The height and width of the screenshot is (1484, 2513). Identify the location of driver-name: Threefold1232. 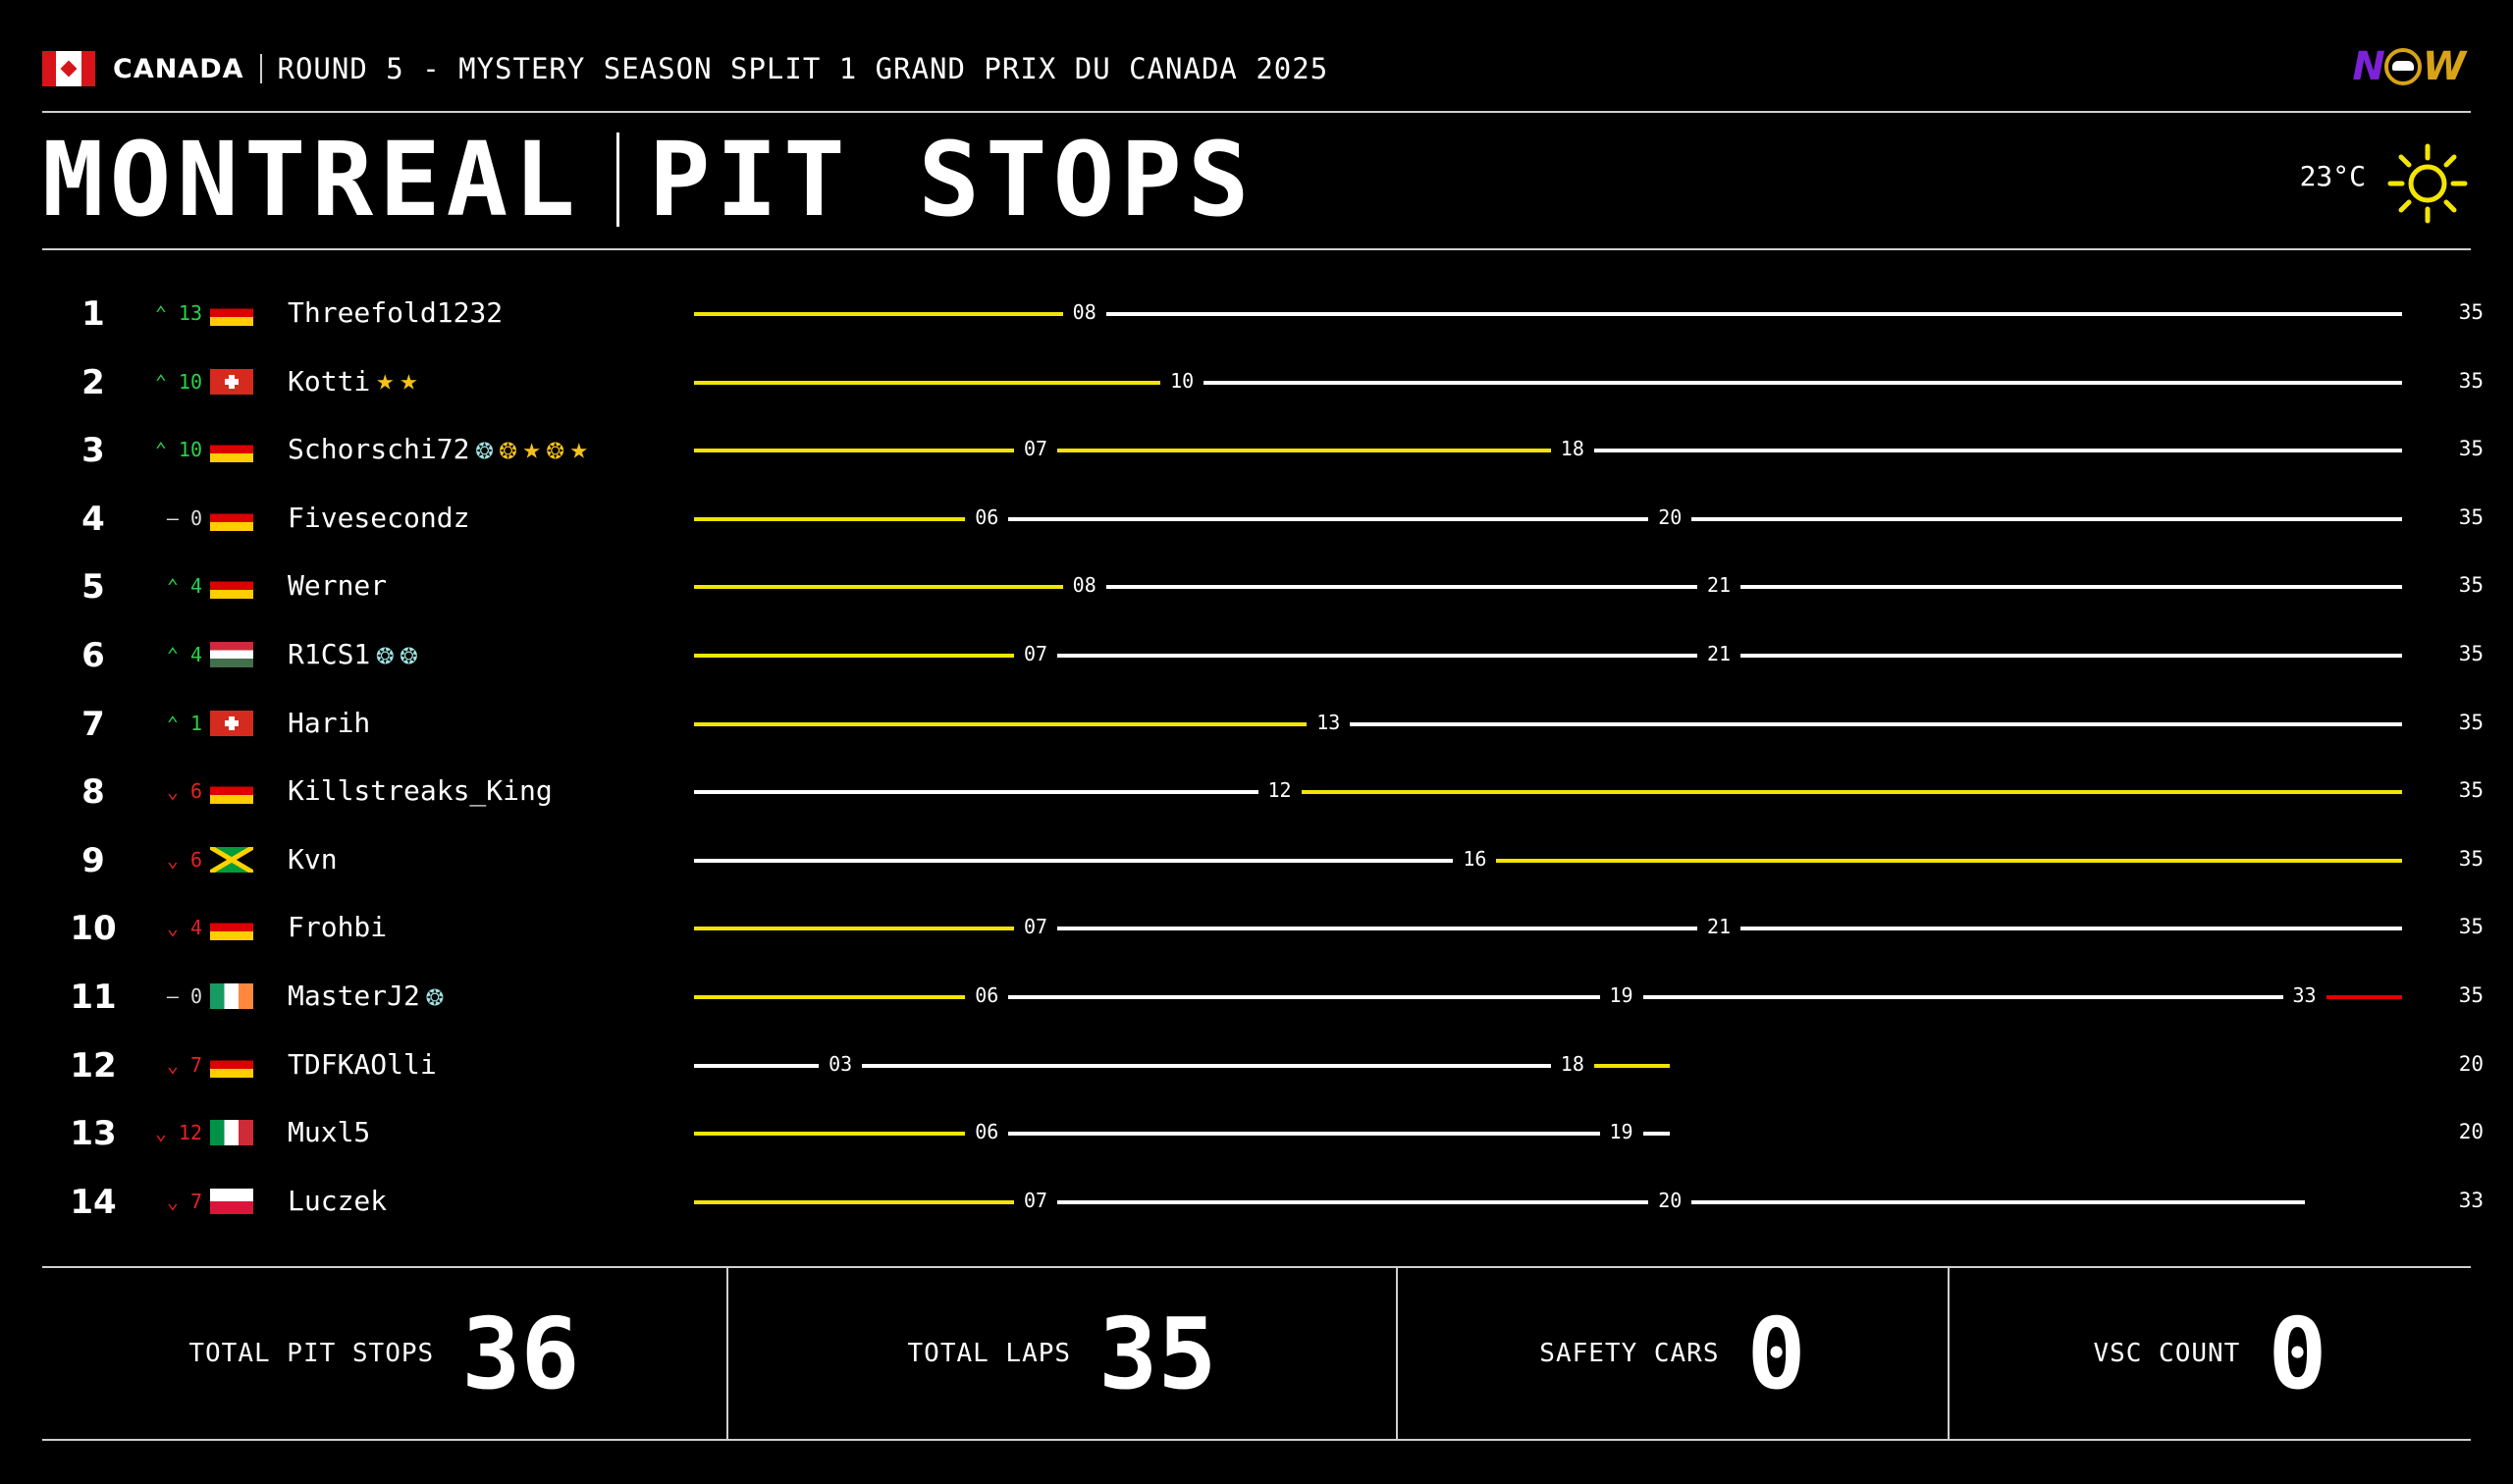
(395, 313).